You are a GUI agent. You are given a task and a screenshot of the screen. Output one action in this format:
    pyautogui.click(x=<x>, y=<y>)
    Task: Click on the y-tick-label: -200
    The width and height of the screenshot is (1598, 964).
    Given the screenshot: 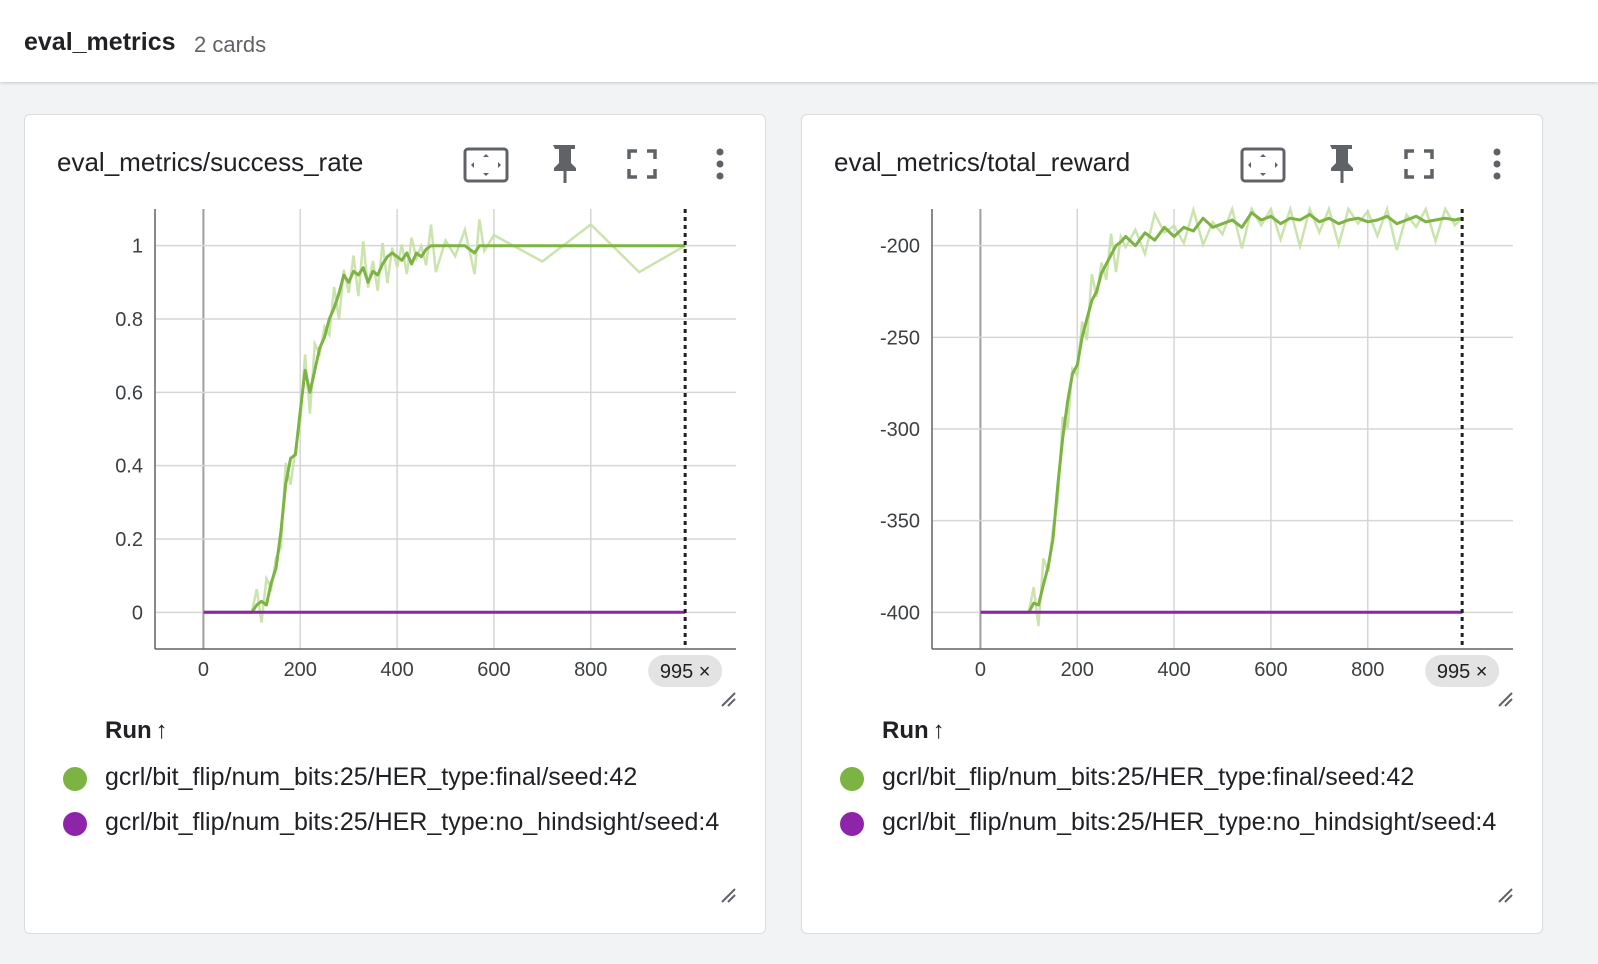 What is the action you would take?
    pyautogui.click(x=900, y=247)
    